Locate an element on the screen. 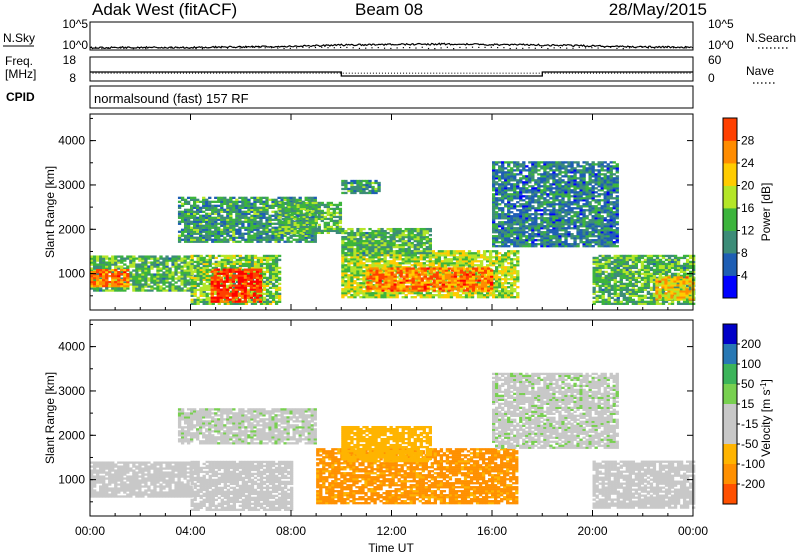  cpid-value: normalsound (fast) 157 RF is located at coordinates (171, 98).